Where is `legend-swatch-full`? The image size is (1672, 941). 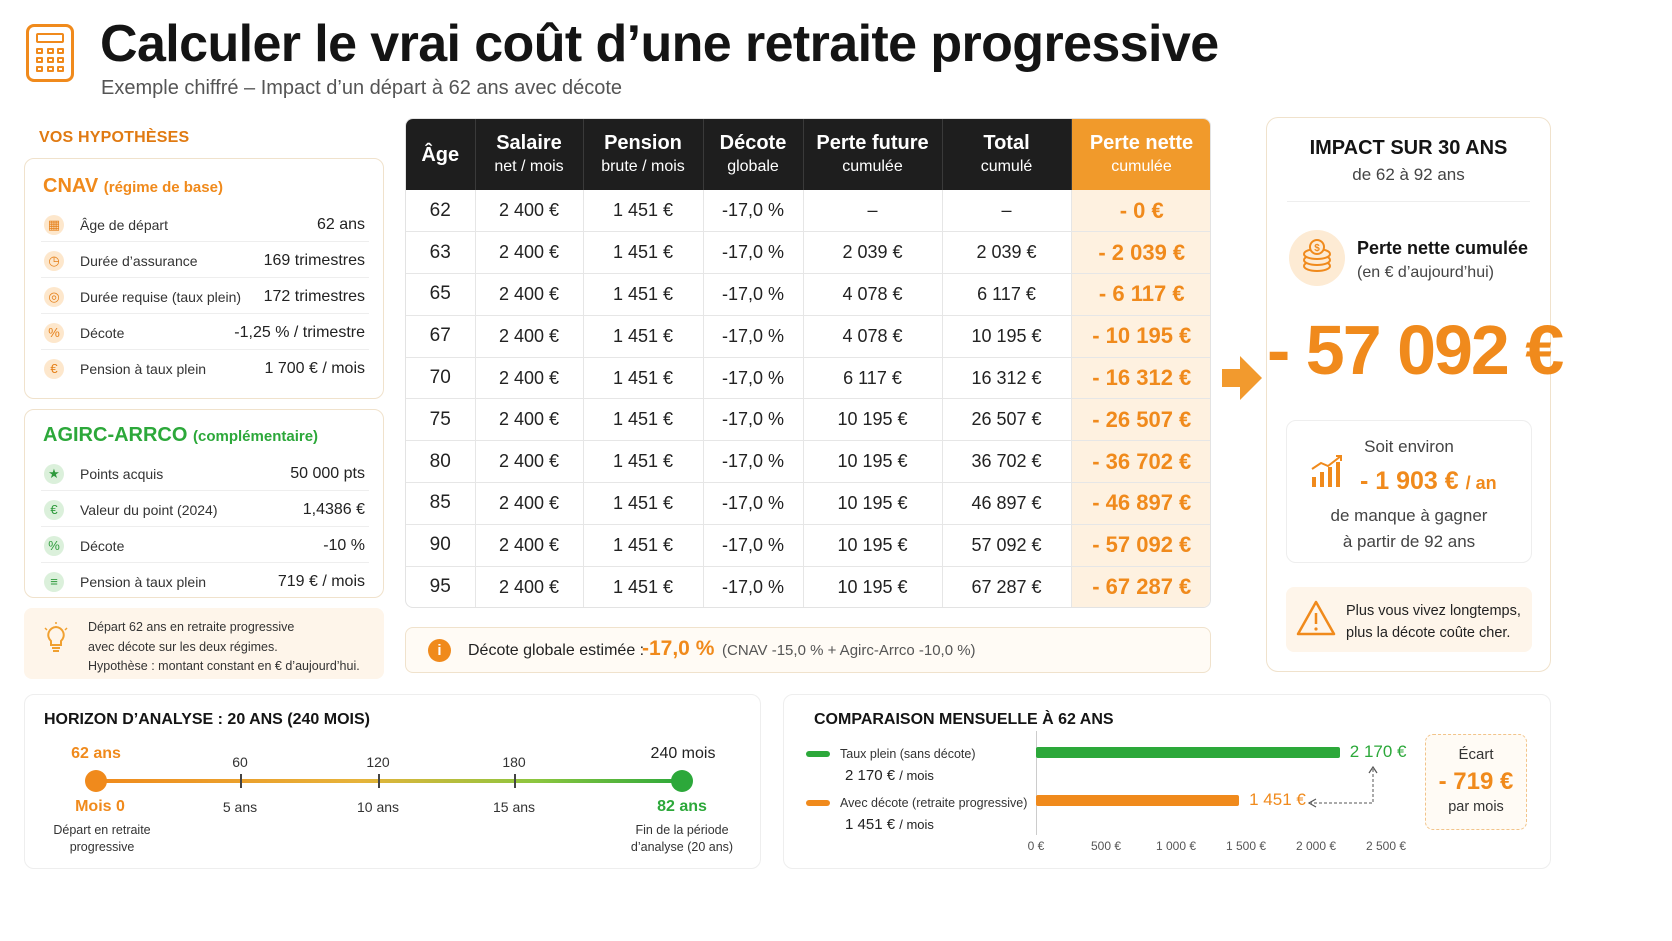 legend-swatch-full is located at coordinates (818, 754).